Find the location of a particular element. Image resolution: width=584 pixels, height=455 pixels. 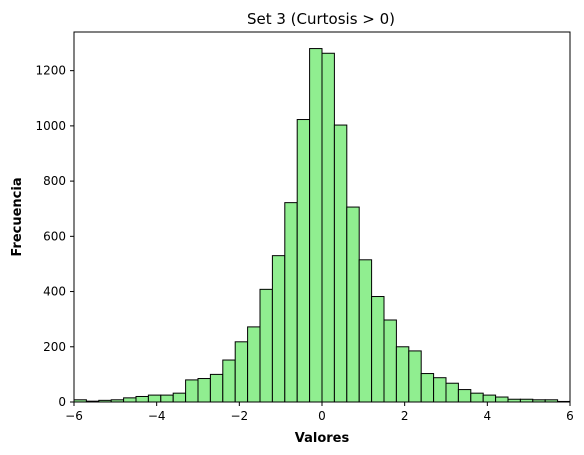

x-tick-label: 0 is located at coordinates (322, 416).